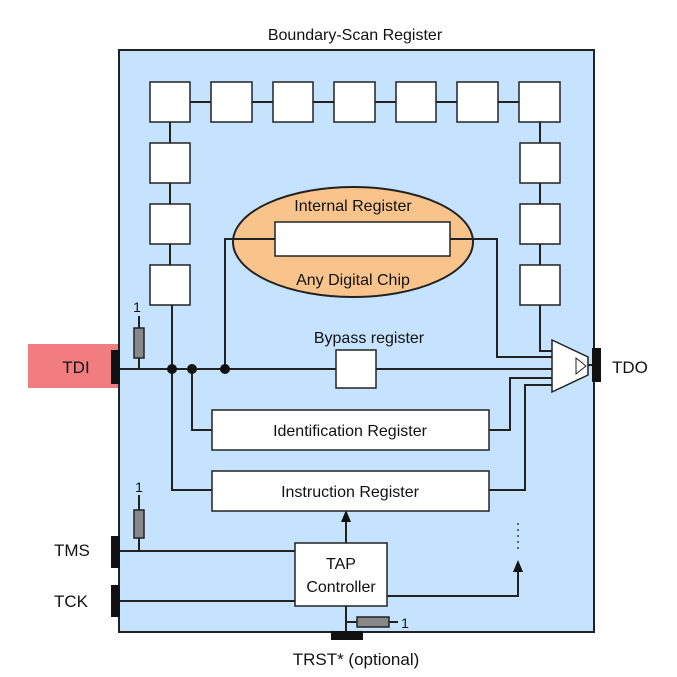  I want to click on tms-label: TMS, so click(72, 550).